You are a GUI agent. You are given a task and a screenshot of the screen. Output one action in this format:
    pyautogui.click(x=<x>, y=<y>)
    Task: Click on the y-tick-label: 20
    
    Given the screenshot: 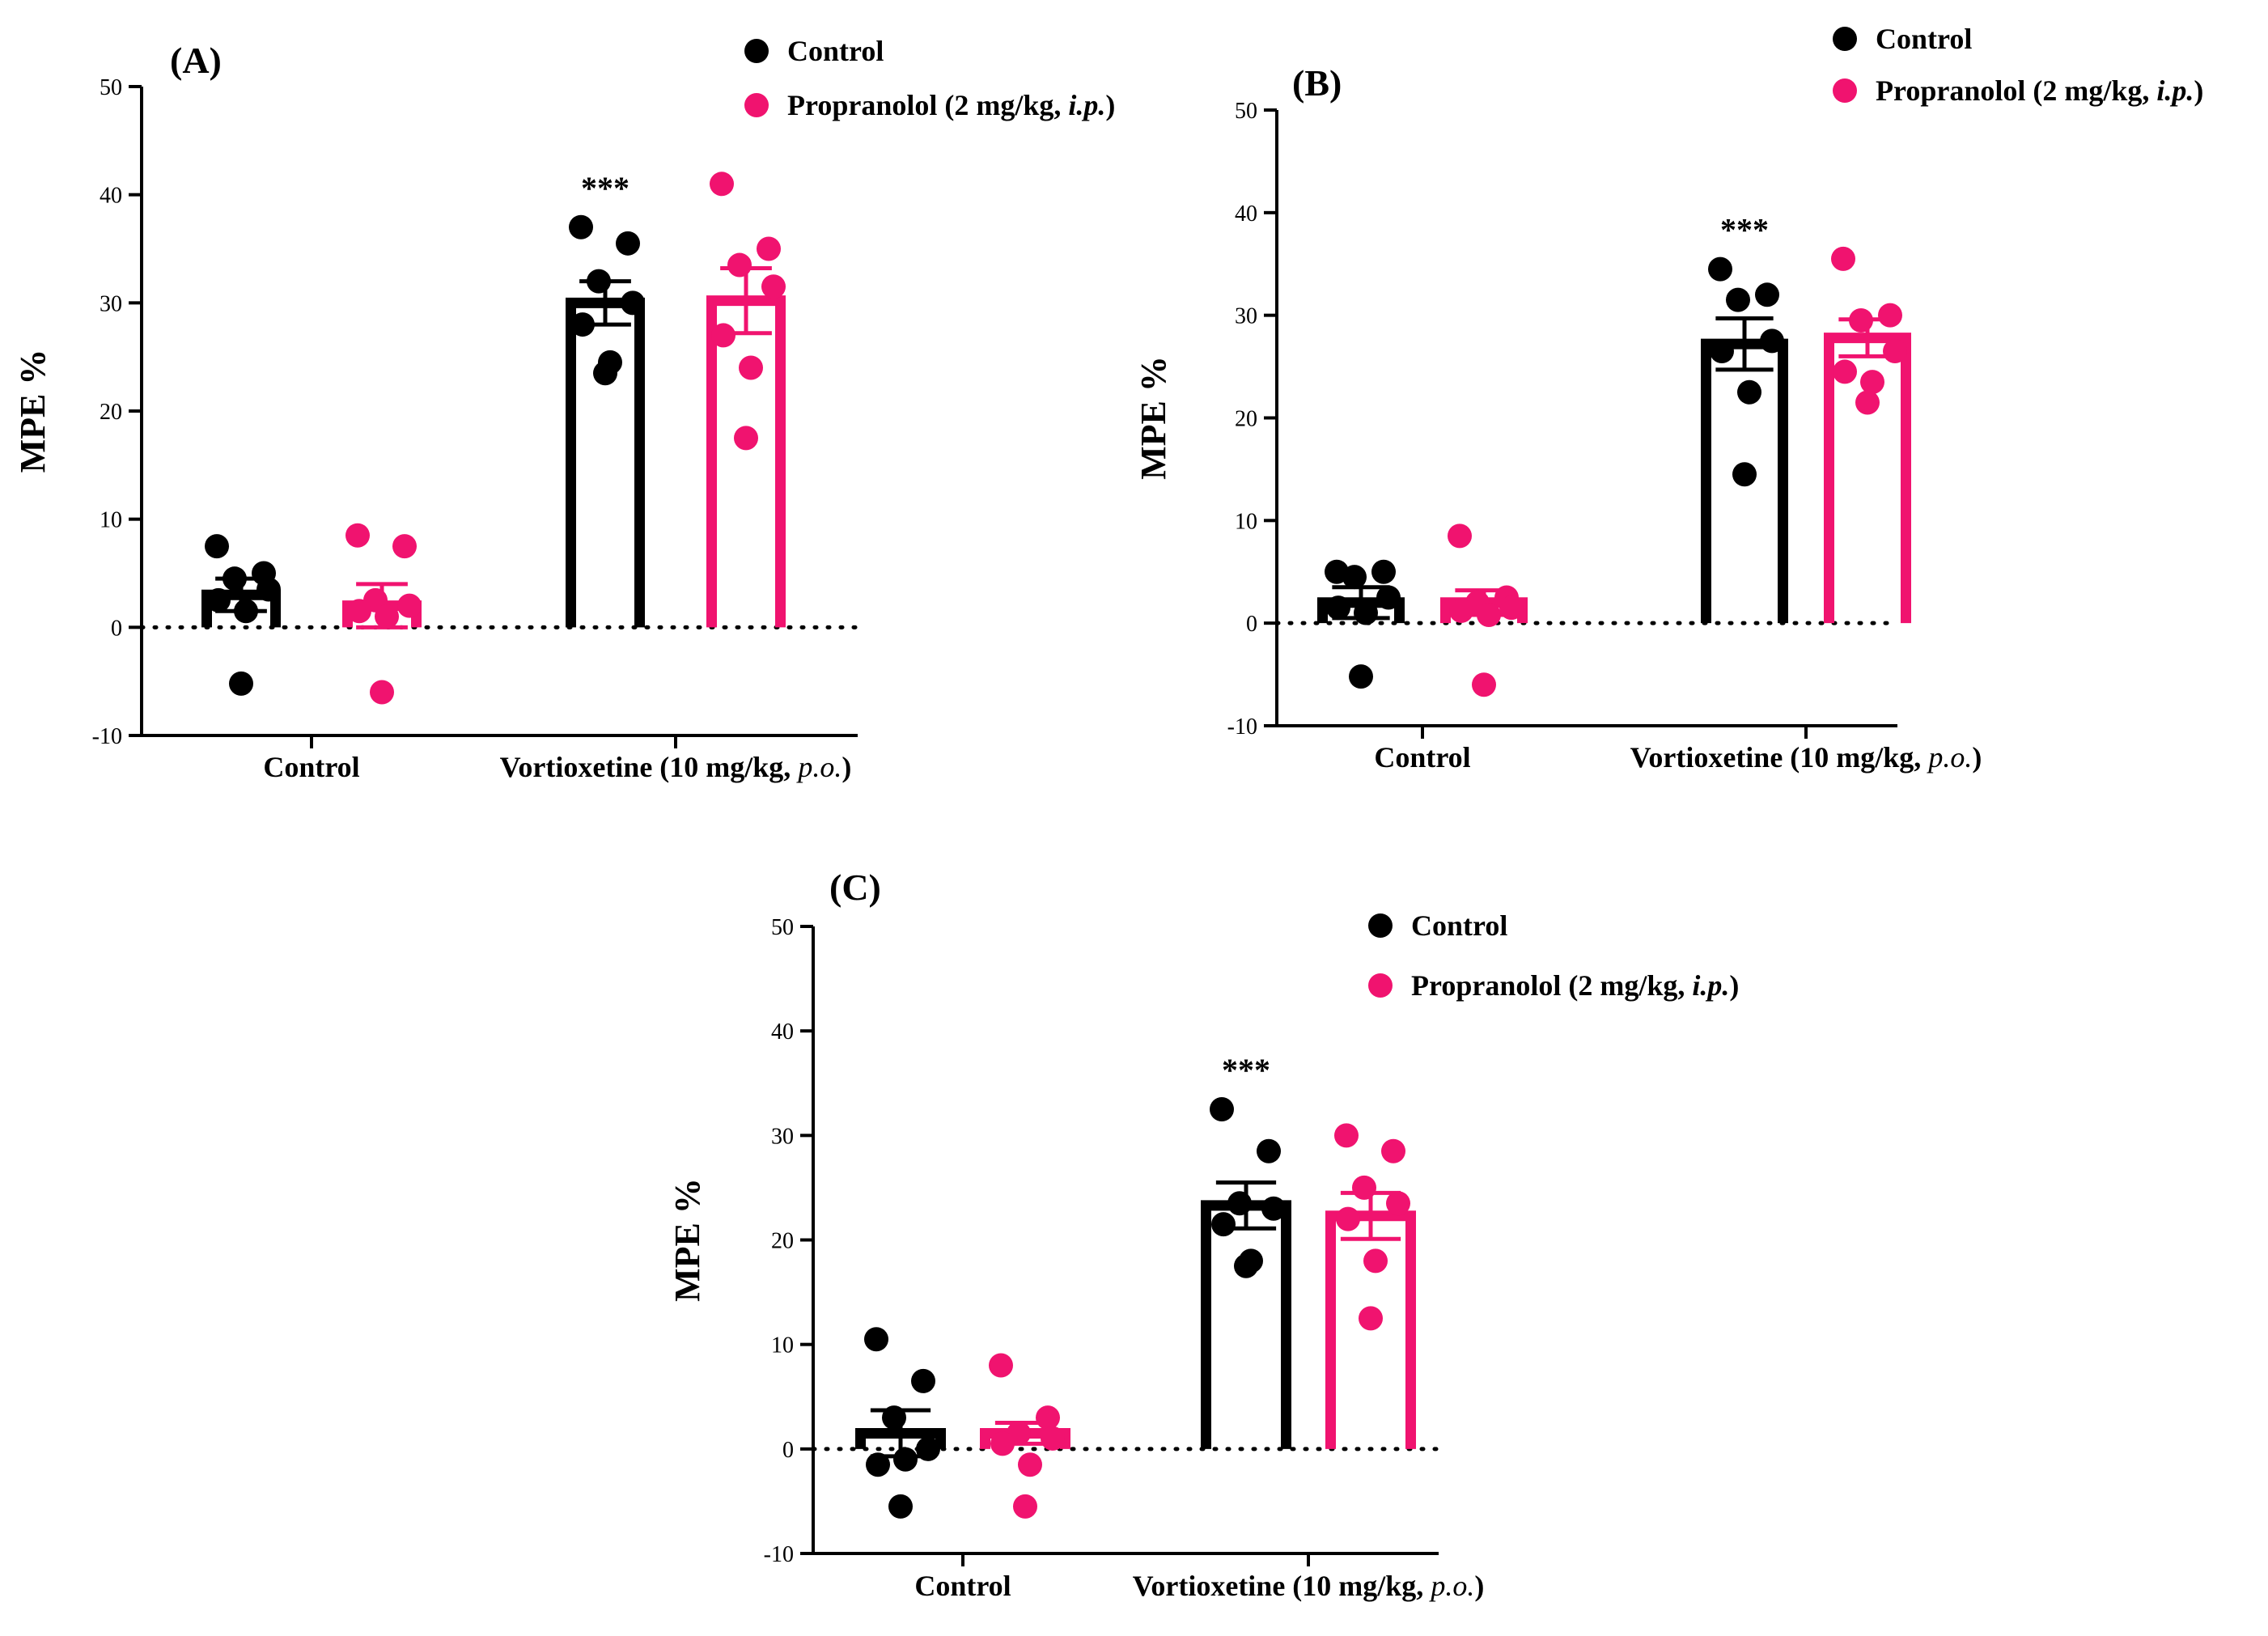 What is the action you would take?
    pyautogui.click(x=782, y=1241)
    